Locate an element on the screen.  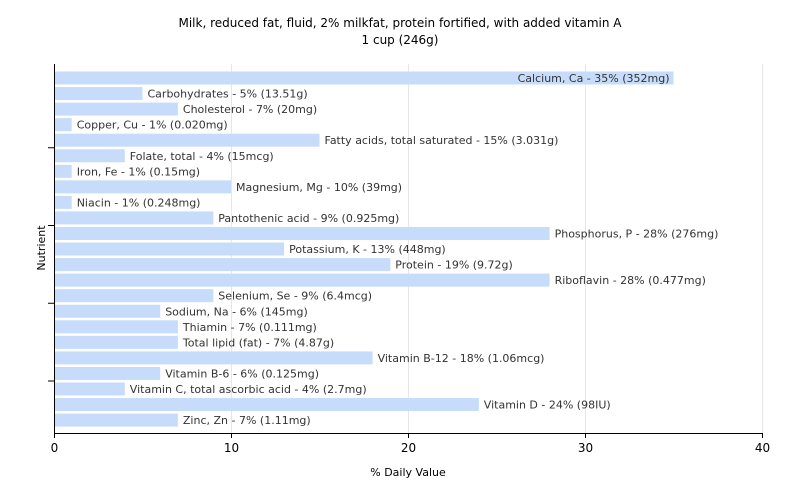
x-tick-label: 20 is located at coordinates (408, 448).